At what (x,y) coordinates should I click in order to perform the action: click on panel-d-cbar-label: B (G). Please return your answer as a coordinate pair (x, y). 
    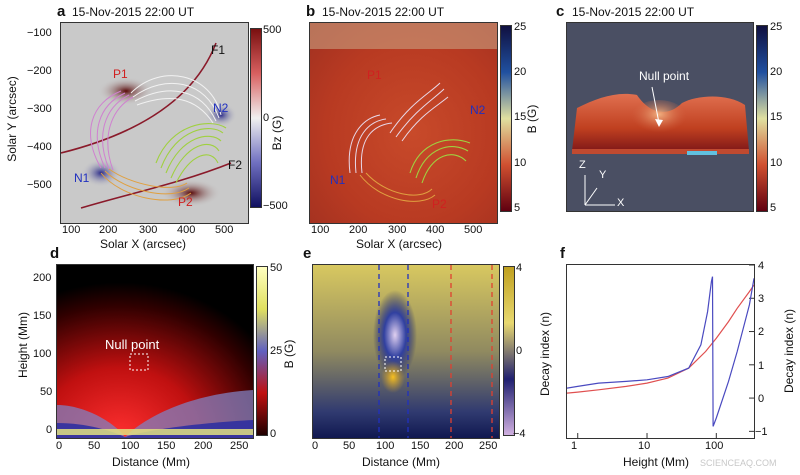
    Looking at the image, I should click on (289, 354).